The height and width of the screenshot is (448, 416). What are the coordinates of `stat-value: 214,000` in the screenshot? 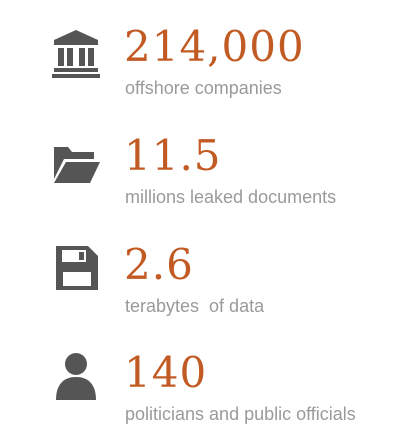 It's located at (214, 46).